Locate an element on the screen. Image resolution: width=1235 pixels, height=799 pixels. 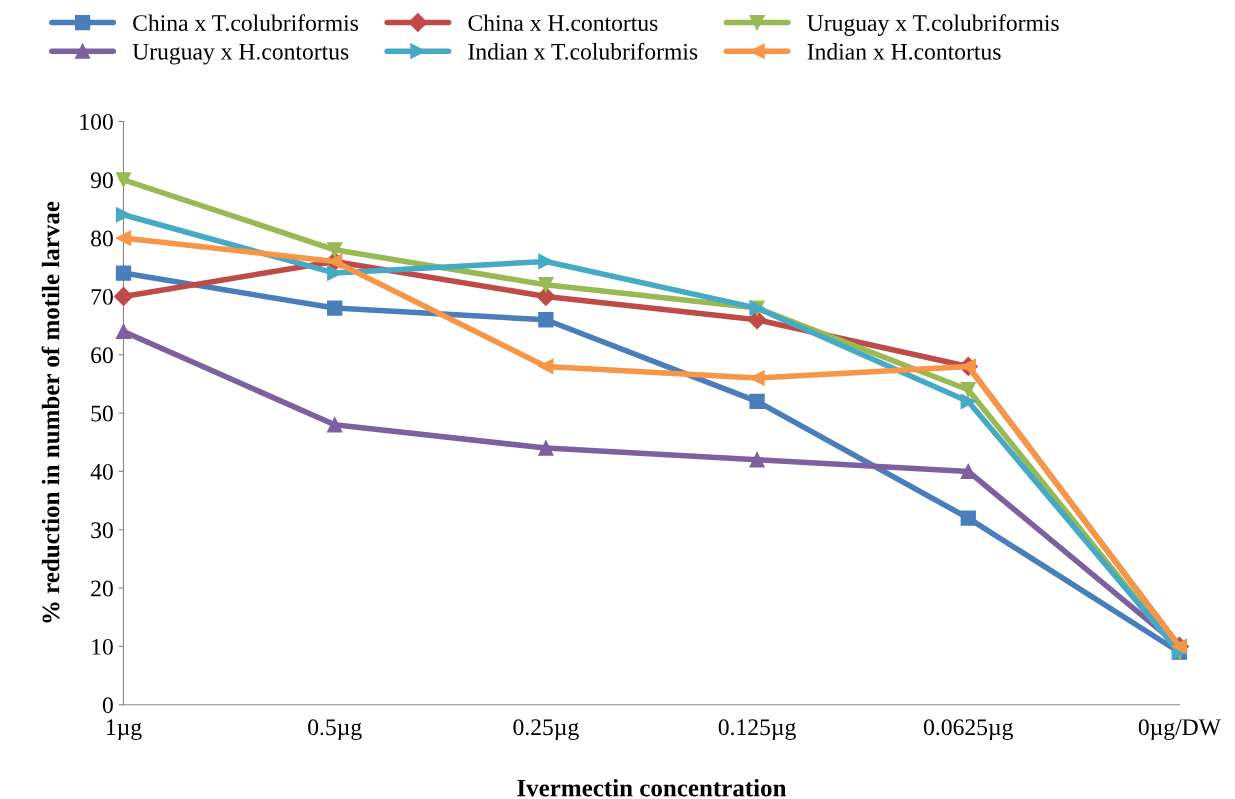
y-tick-label: 100 is located at coordinates (96, 121).